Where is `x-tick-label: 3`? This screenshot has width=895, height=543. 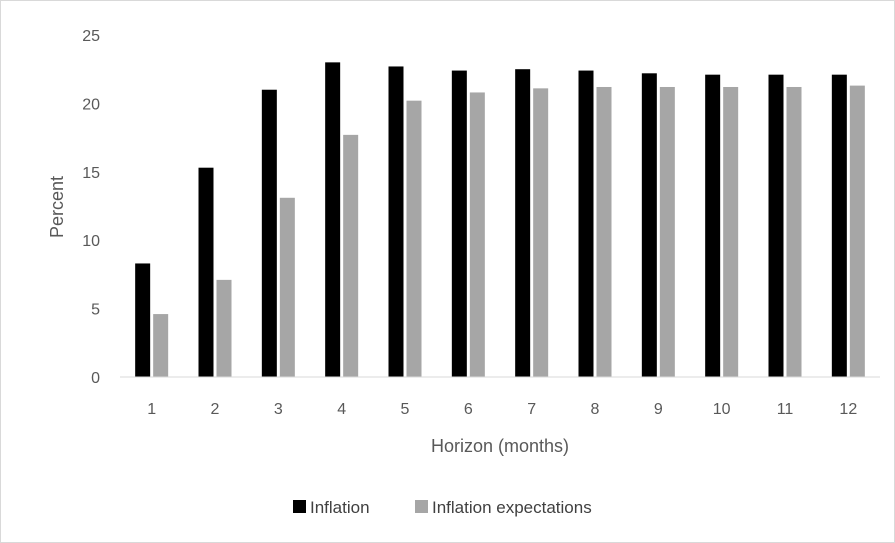 x-tick-label: 3 is located at coordinates (278, 409).